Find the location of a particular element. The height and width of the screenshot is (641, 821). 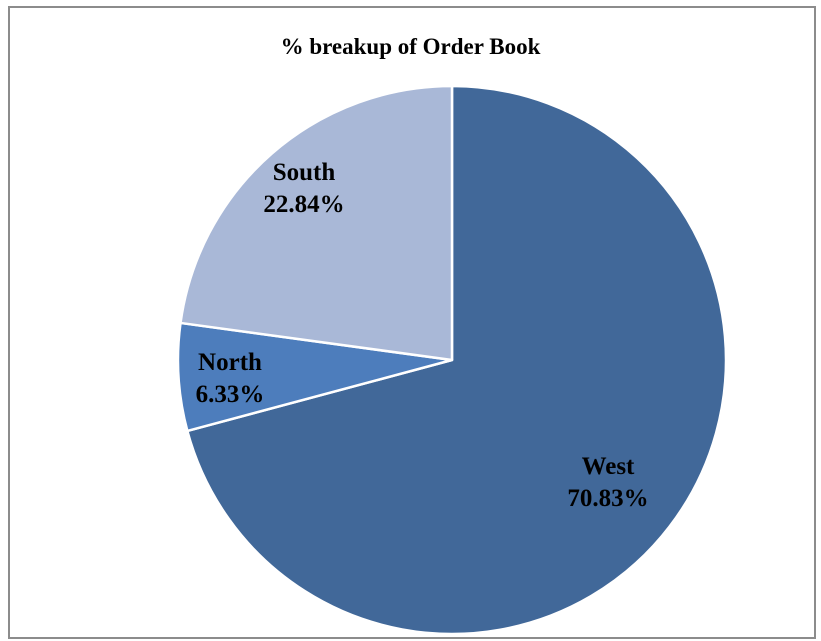

slice-label-south: South is located at coordinates (304, 172).